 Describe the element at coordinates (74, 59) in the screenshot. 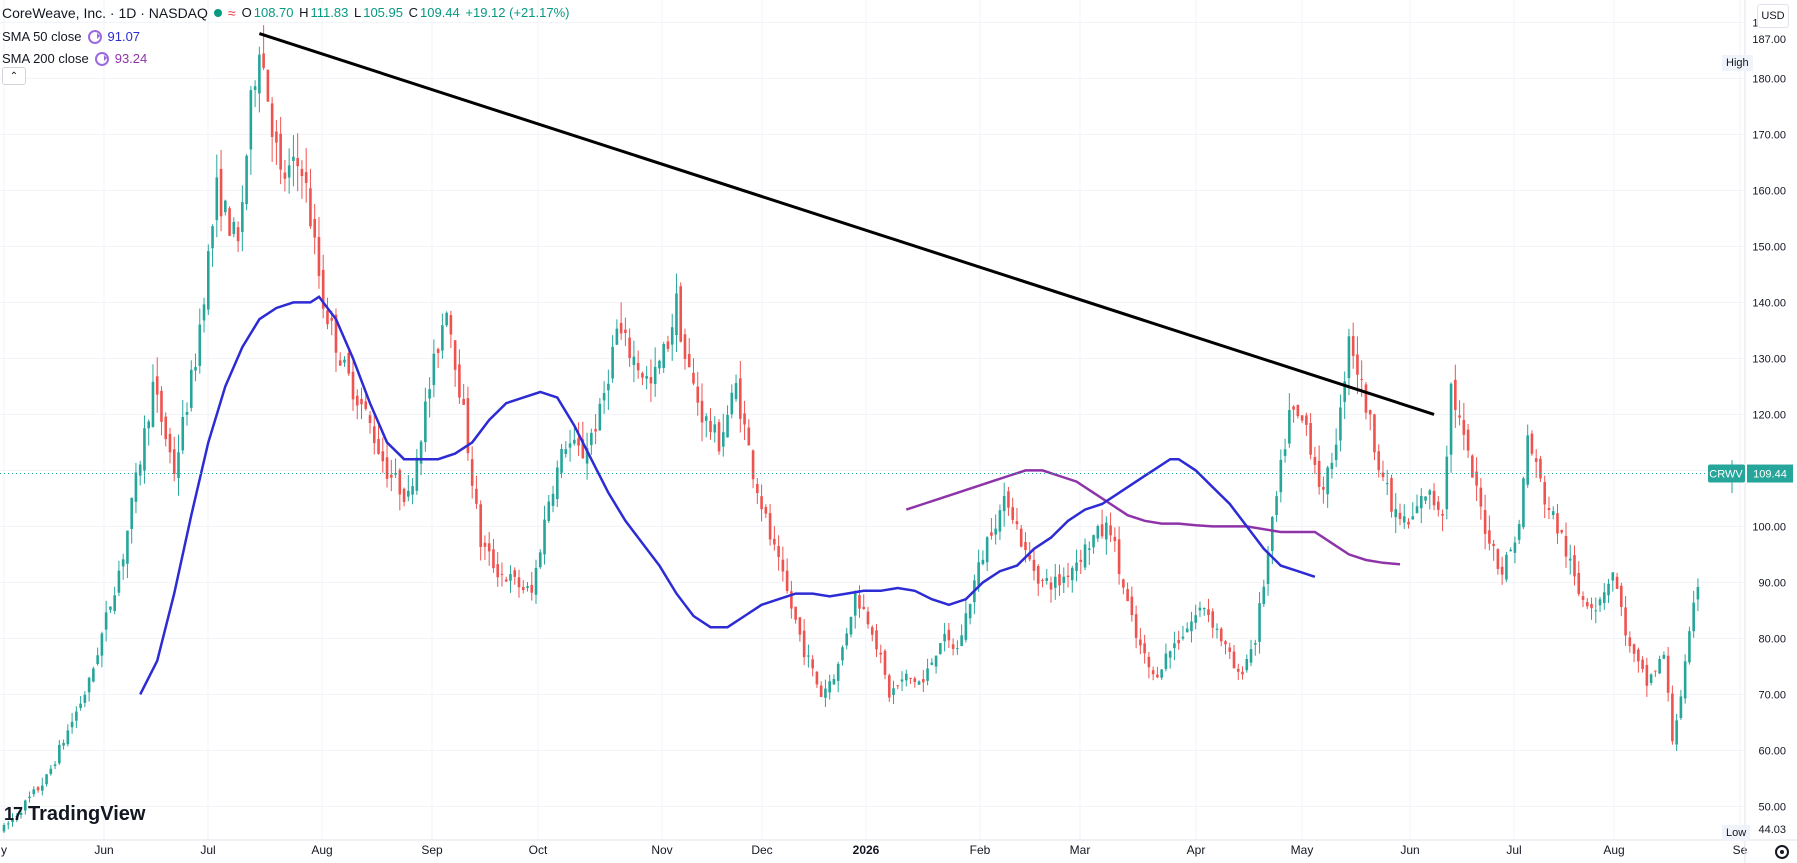

I see `sma200-legend: SMA 200 close 93.24` at that location.